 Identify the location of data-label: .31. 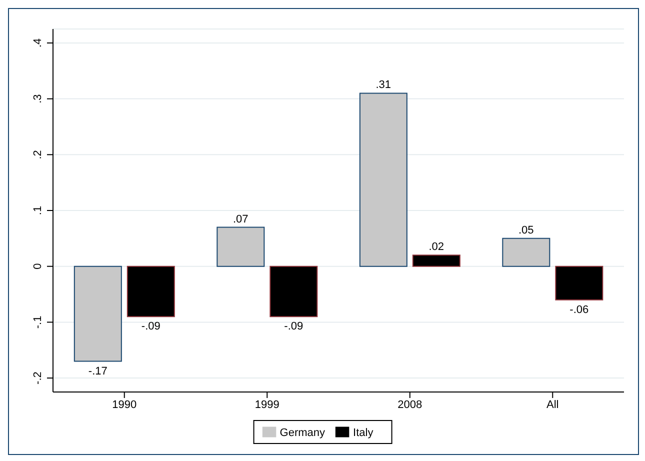
(384, 85).